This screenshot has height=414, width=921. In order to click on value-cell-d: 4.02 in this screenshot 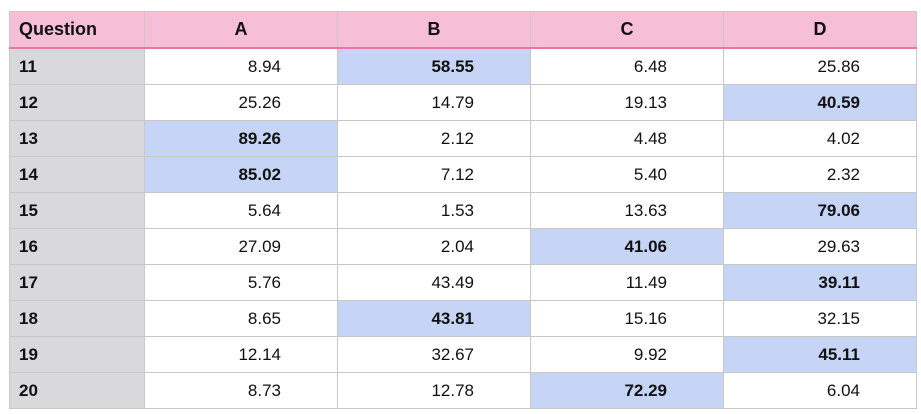, I will do `click(820, 138)`.